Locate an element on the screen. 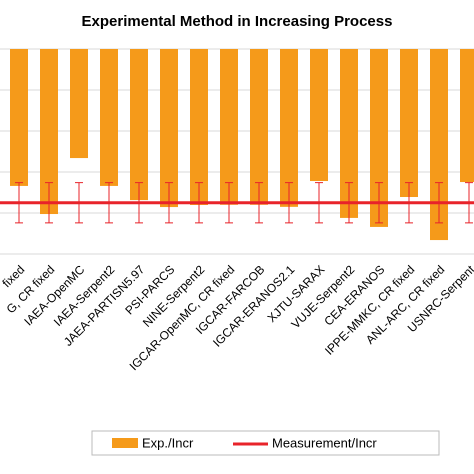 This screenshot has height=474, width=474. legend-label: Exp./Incr is located at coordinates (168, 442).